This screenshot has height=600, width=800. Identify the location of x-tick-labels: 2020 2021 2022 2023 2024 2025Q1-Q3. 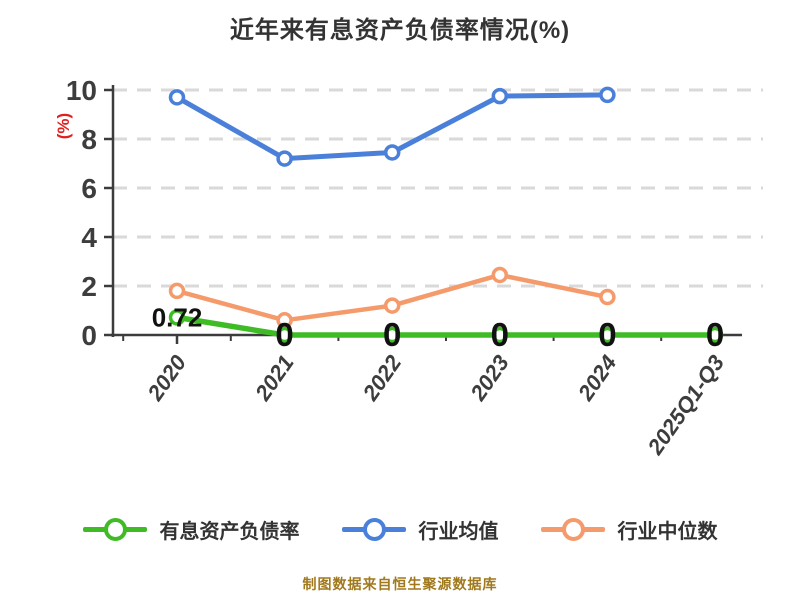
(435, 405).